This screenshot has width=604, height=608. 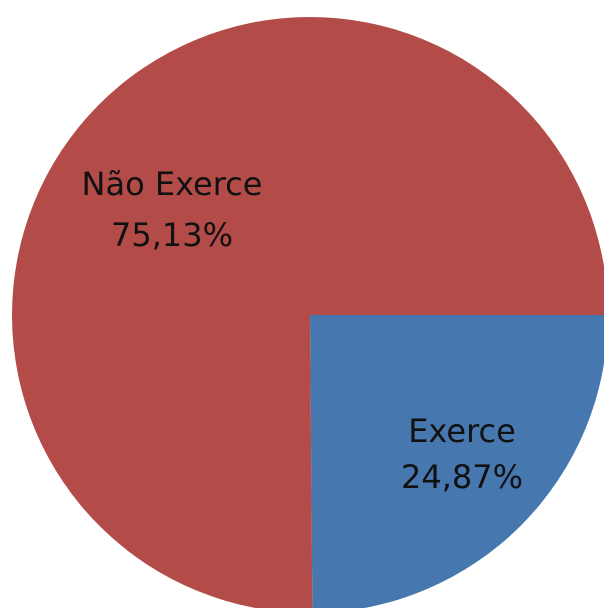 I want to click on slice-label-nao-exerce-name: Não Exerce, so click(x=172, y=184).